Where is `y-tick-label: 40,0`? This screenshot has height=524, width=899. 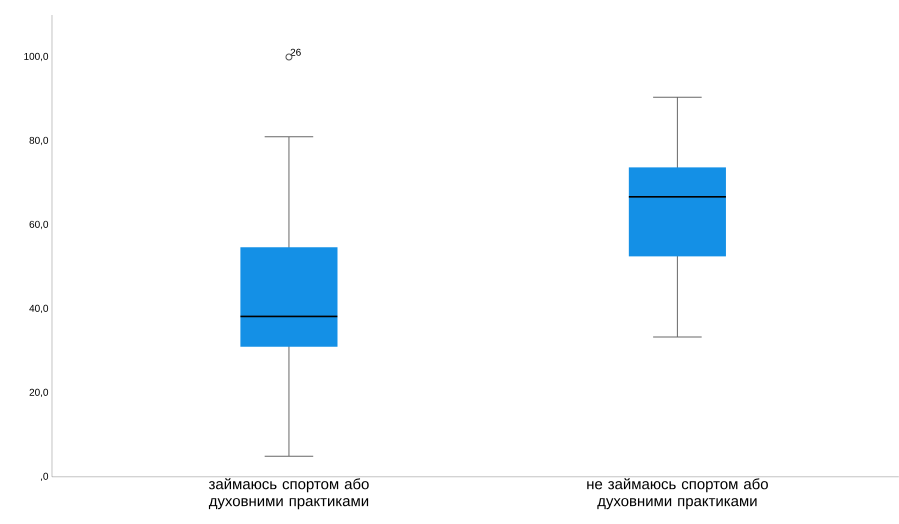
y-tick-label: 40,0 is located at coordinates (38, 309).